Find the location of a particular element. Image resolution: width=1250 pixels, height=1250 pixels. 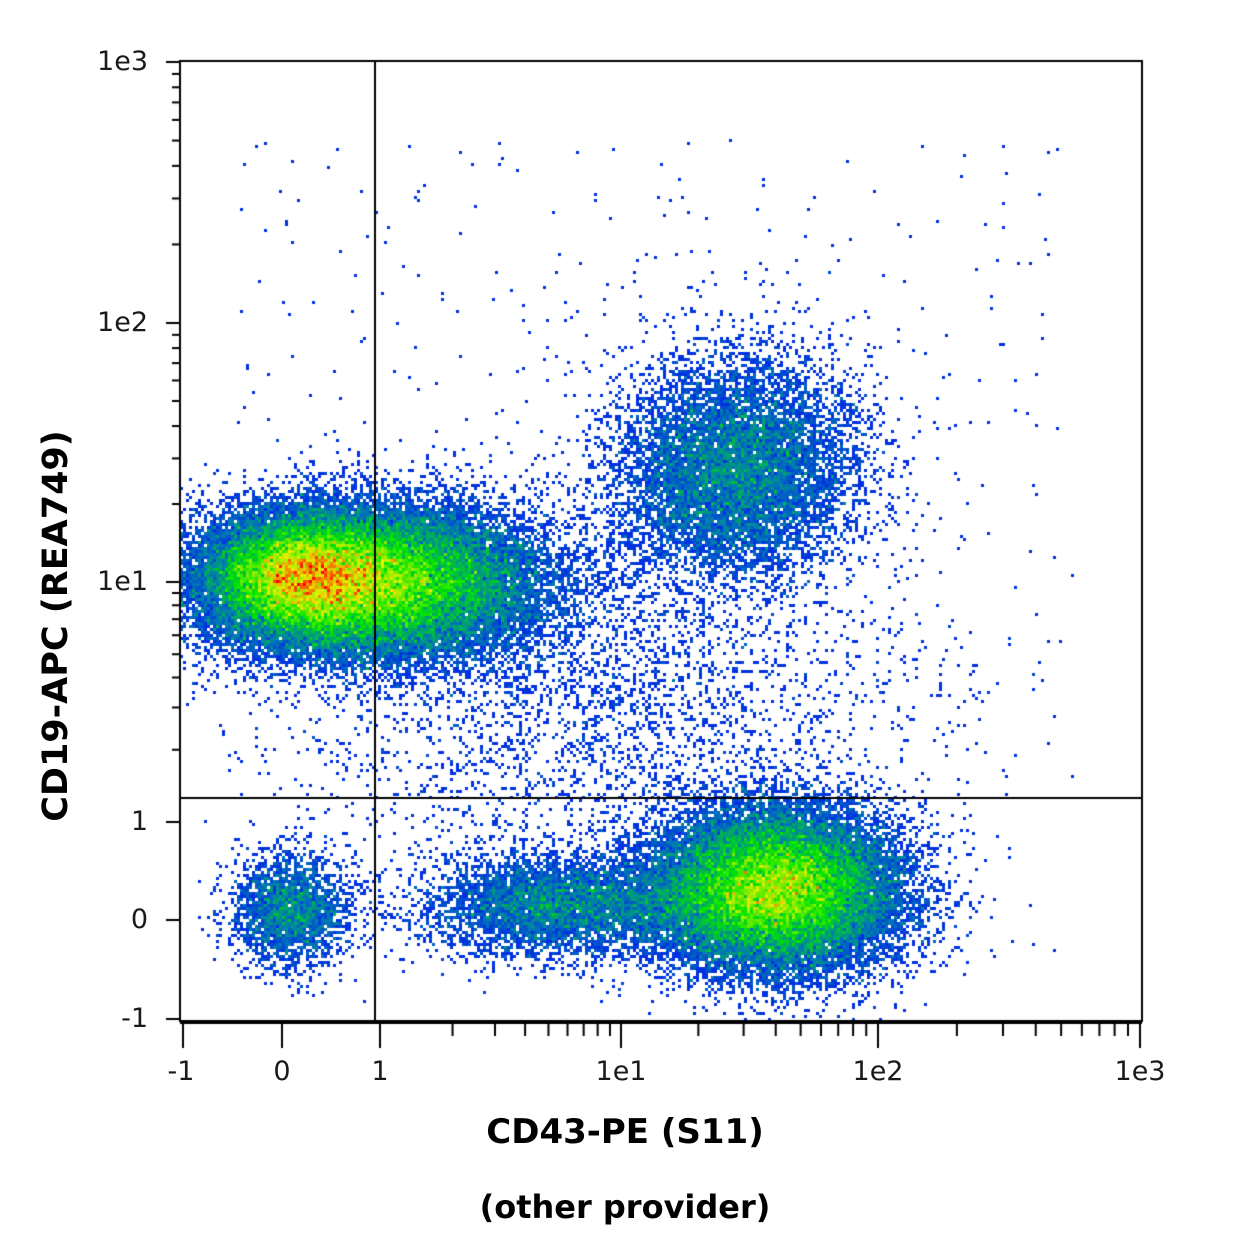

y-tick-label: 1e1 is located at coordinates (122, 581).